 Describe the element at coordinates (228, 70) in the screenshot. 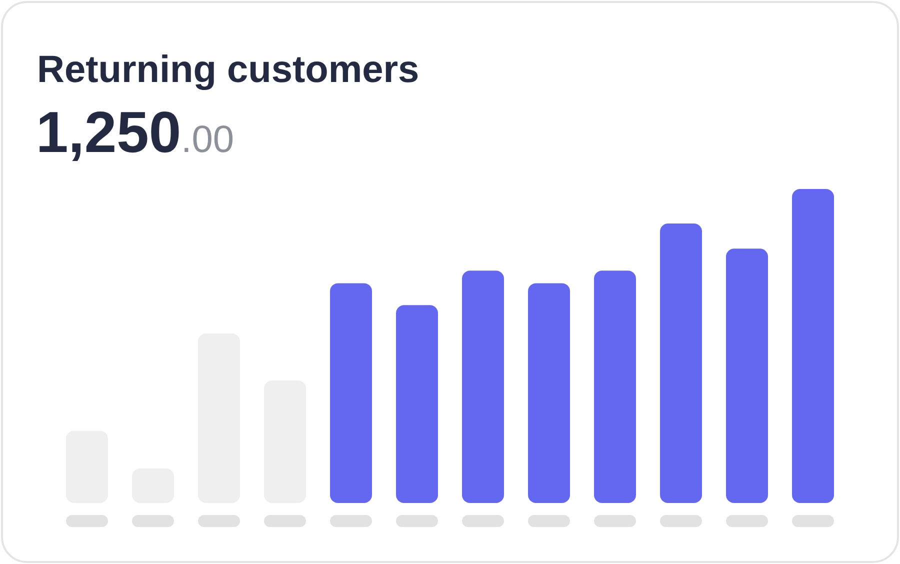

I see `chart-title: Returning customers` at that location.